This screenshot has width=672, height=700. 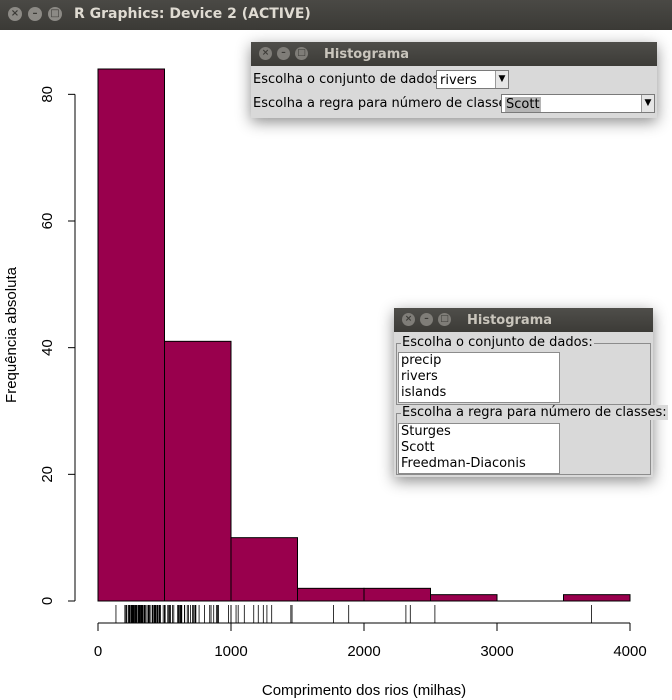 I want to click on y-tick-label: 20, so click(x=47, y=474).